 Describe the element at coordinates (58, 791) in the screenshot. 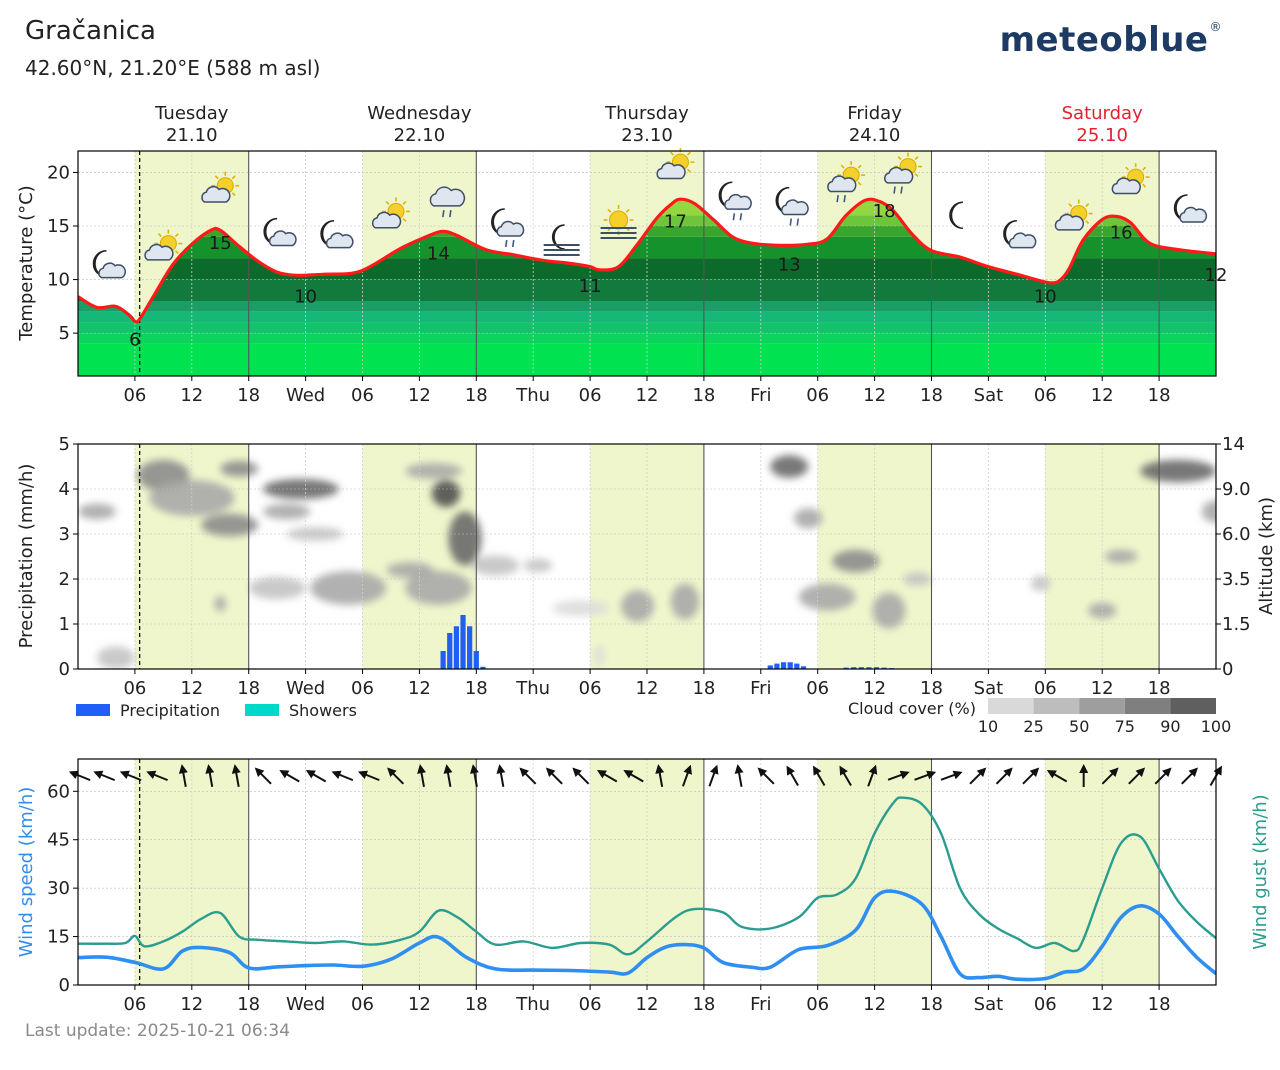

I see `y-tick-label: 60` at that location.